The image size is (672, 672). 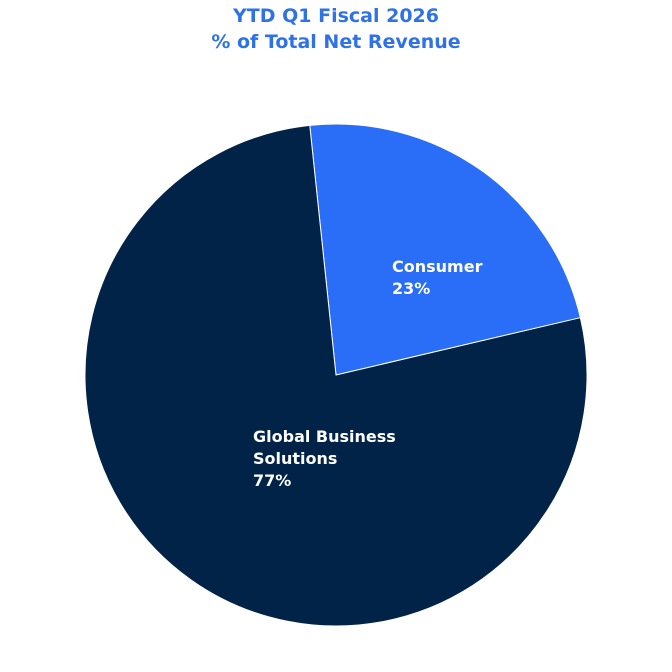 What do you see at coordinates (411, 288) in the screenshot?
I see `value-label: 23%` at bounding box center [411, 288].